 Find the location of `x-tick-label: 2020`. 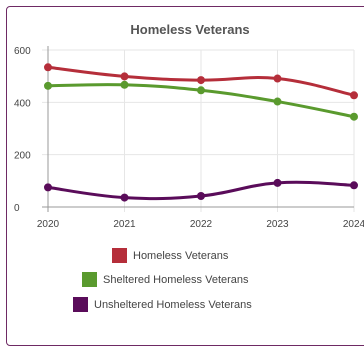

x-tick-label: 2020 is located at coordinates (48, 224).